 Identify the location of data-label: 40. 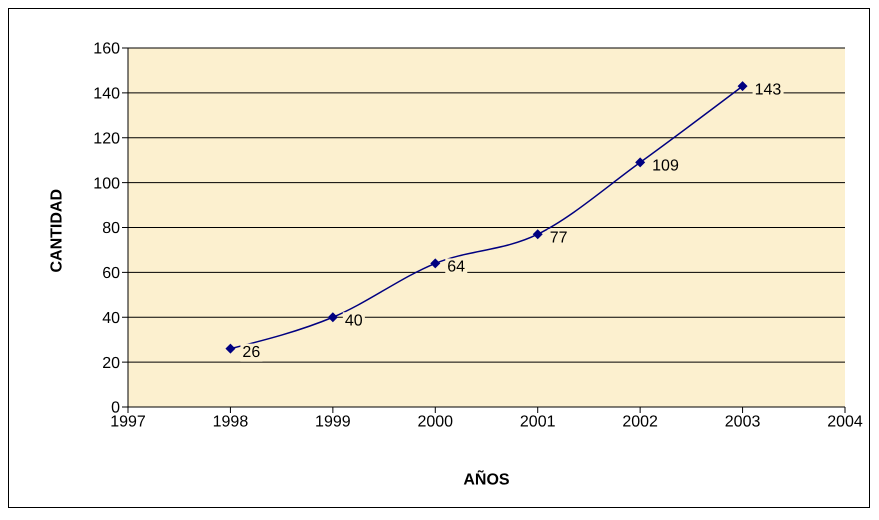
(353, 321).